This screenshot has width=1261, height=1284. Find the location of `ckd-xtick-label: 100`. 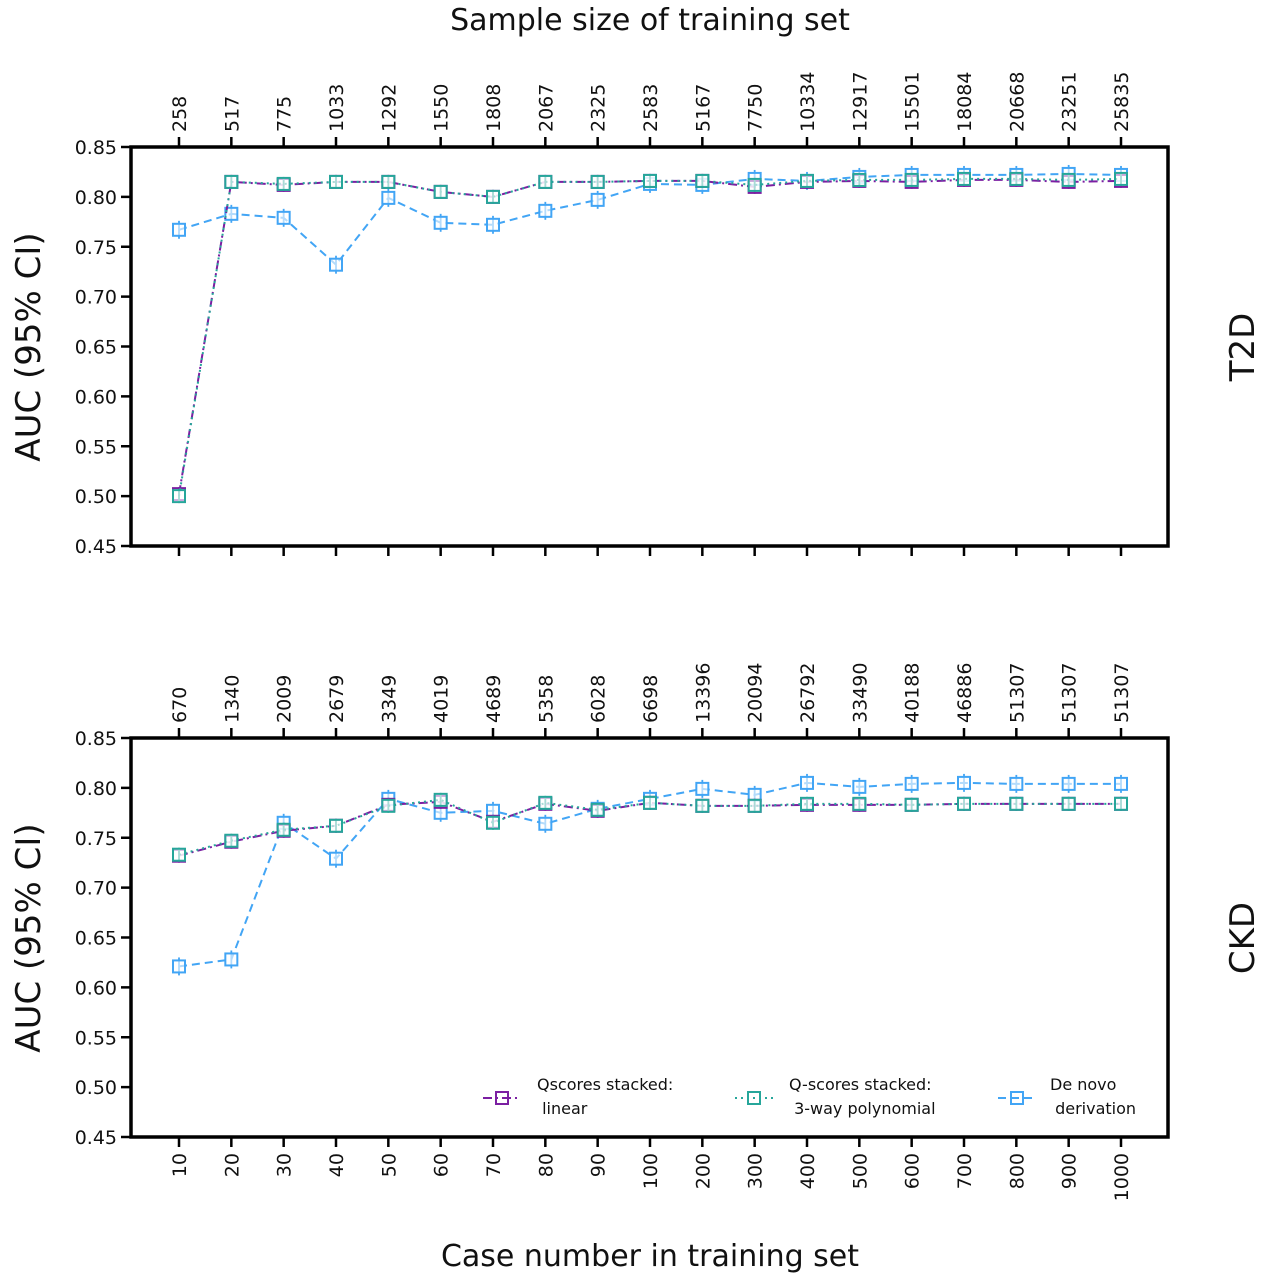

ckd-xtick-label: 100 is located at coordinates (651, 1171).